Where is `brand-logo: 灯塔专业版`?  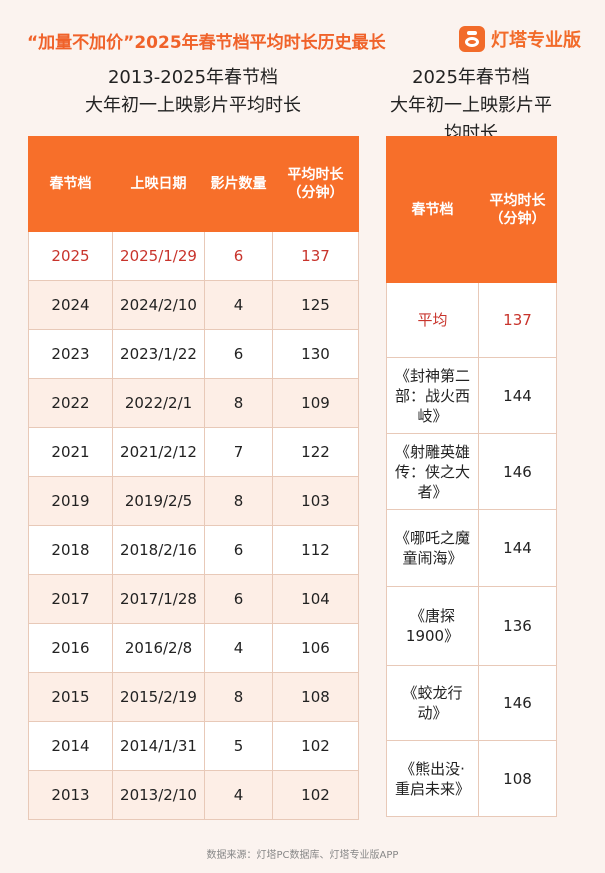
brand-logo: 灯塔专业版 is located at coordinates (520, 39).